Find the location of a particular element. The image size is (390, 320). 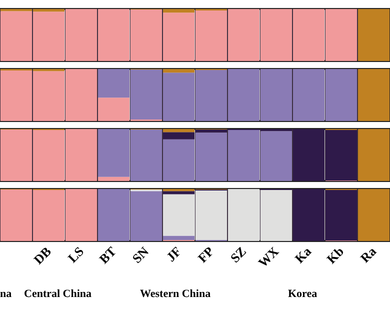

text: Central China is located at coordinates (58, 294).